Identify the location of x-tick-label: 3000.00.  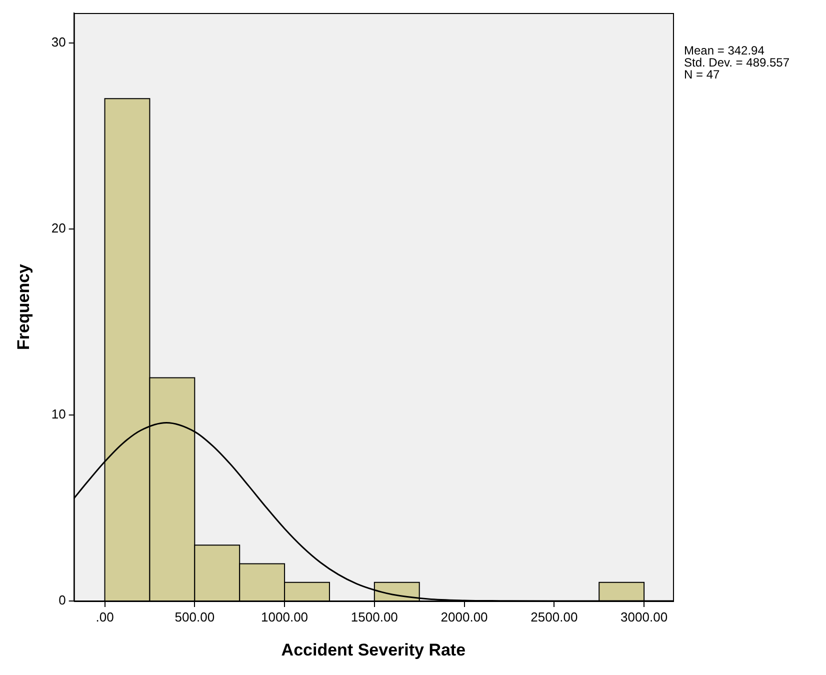
(644, 616).